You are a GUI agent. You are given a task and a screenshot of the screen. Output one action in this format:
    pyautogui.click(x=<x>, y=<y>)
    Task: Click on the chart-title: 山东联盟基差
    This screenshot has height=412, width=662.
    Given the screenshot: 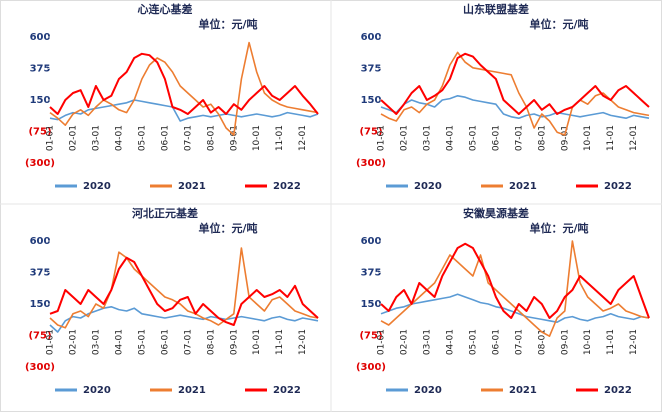 What is the action you would take?
    pyautogui.click(x=496, y=9)
    